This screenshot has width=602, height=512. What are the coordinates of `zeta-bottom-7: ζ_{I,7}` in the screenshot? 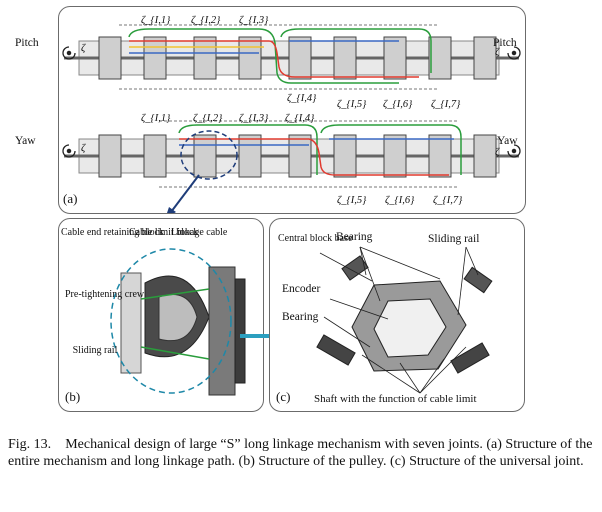 It's located at (448, 200).